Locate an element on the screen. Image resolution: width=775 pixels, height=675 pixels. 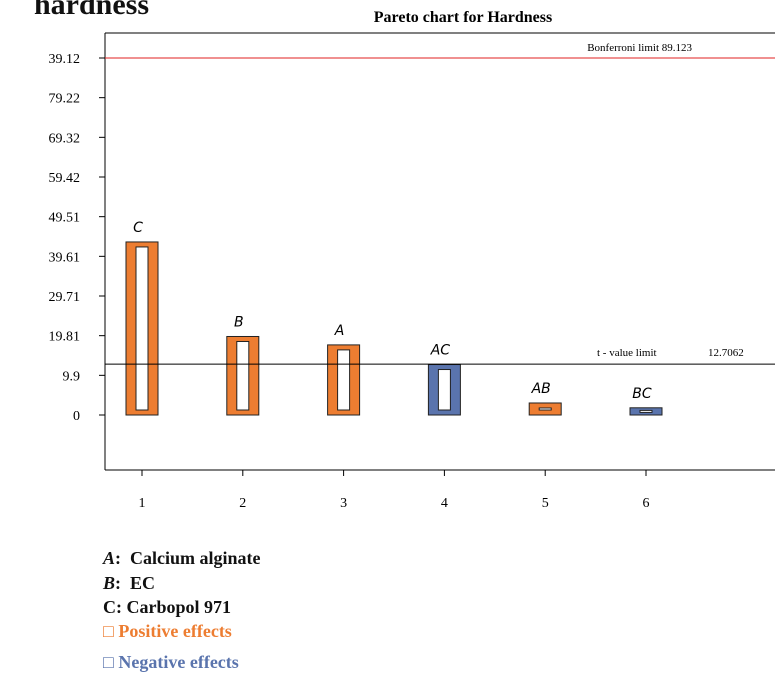
legend-key-b: B is located at coordinates (109, 583).